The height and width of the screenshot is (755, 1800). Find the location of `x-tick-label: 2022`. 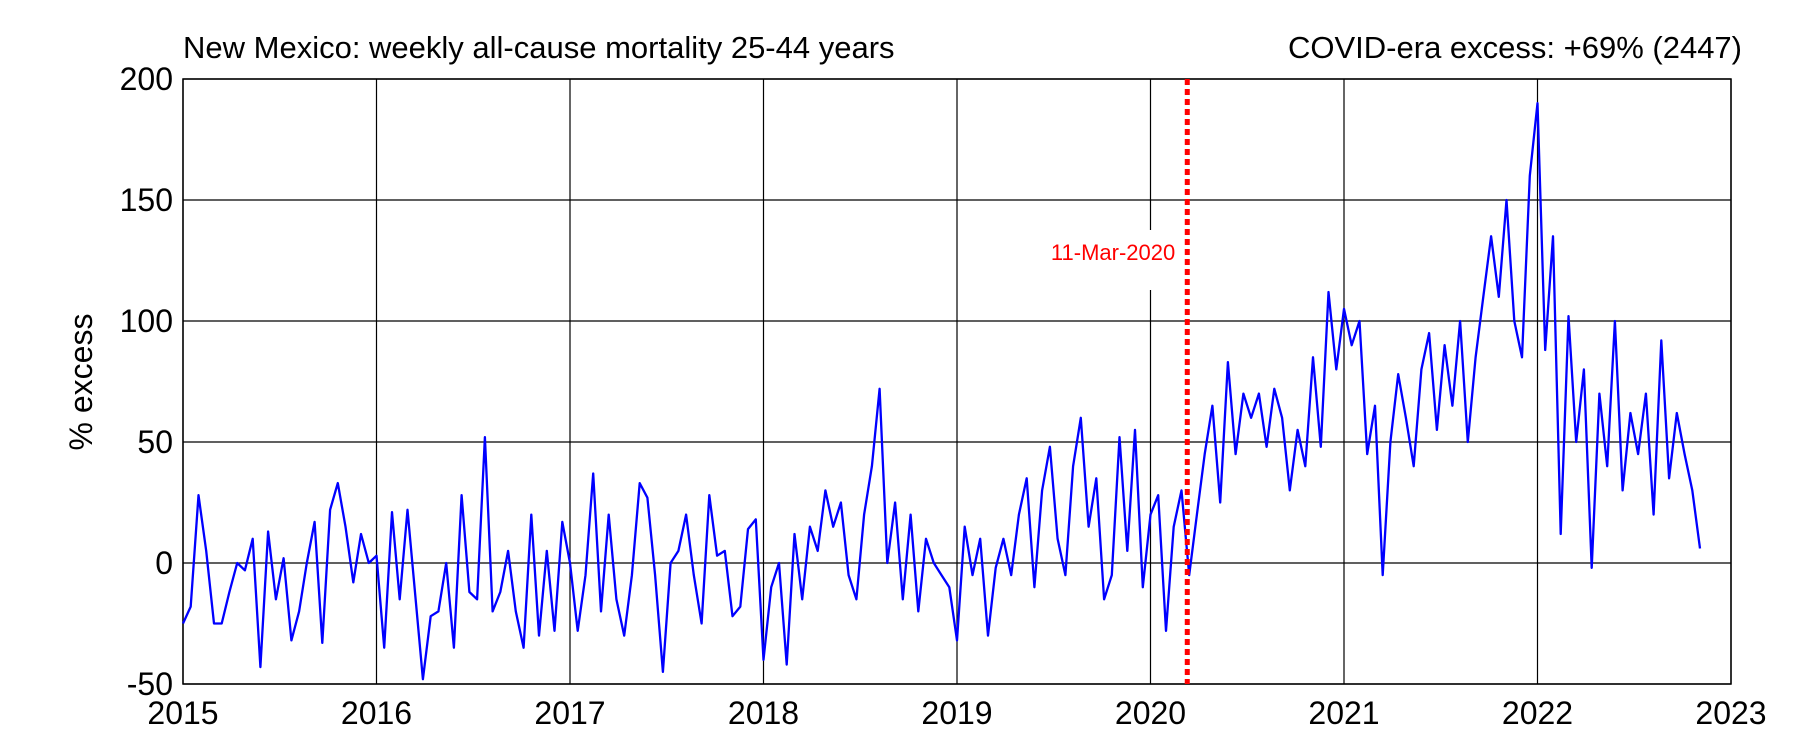

x-tick-label: 2022 is located at coordinates (1537, 713).